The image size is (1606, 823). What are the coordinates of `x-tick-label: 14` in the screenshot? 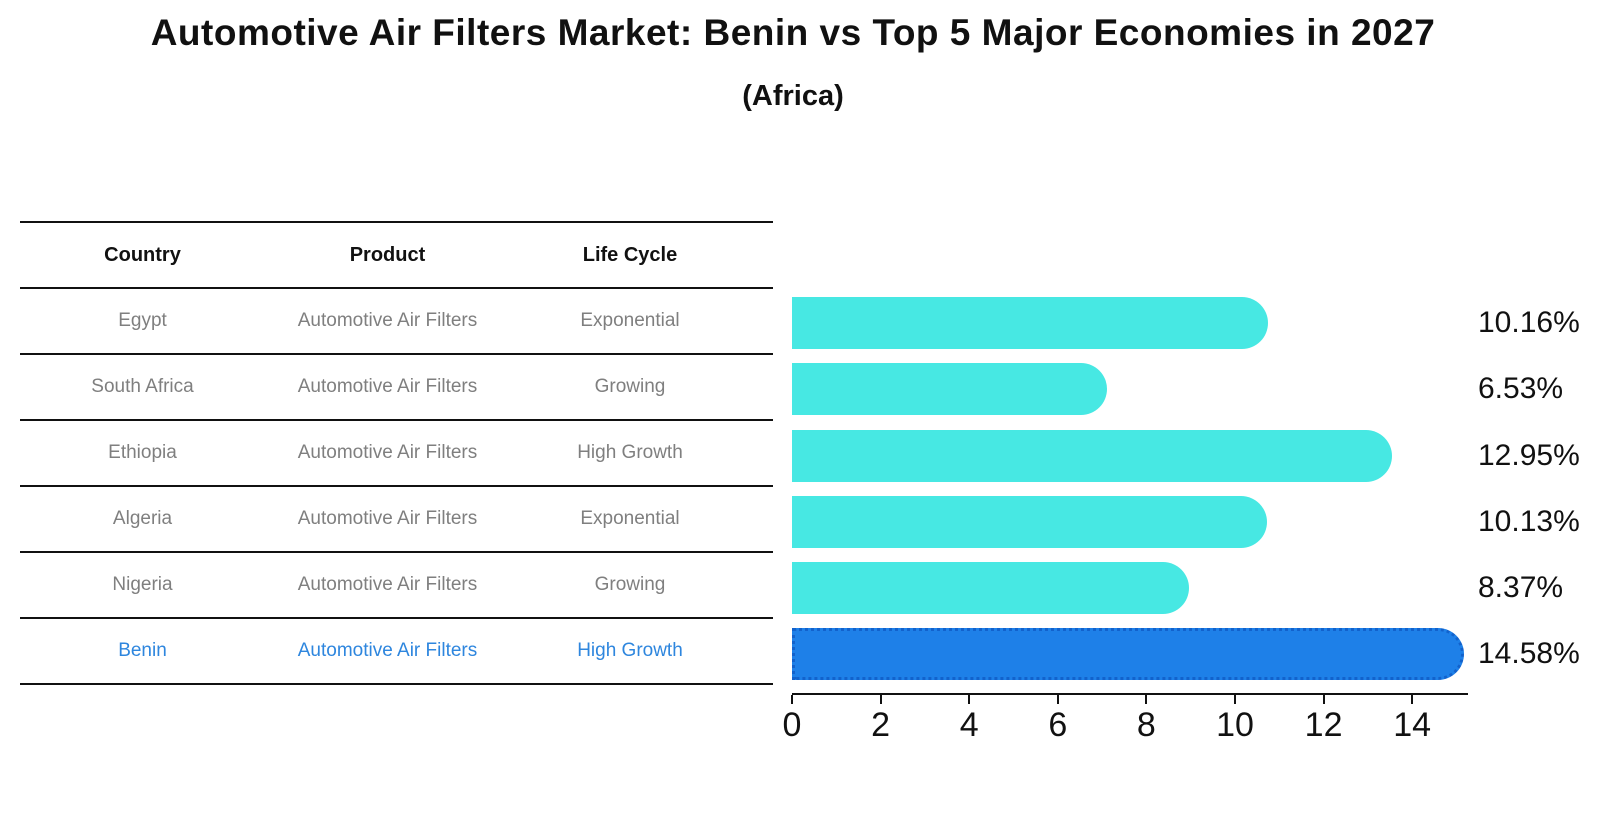 It's located at (1412, 725).